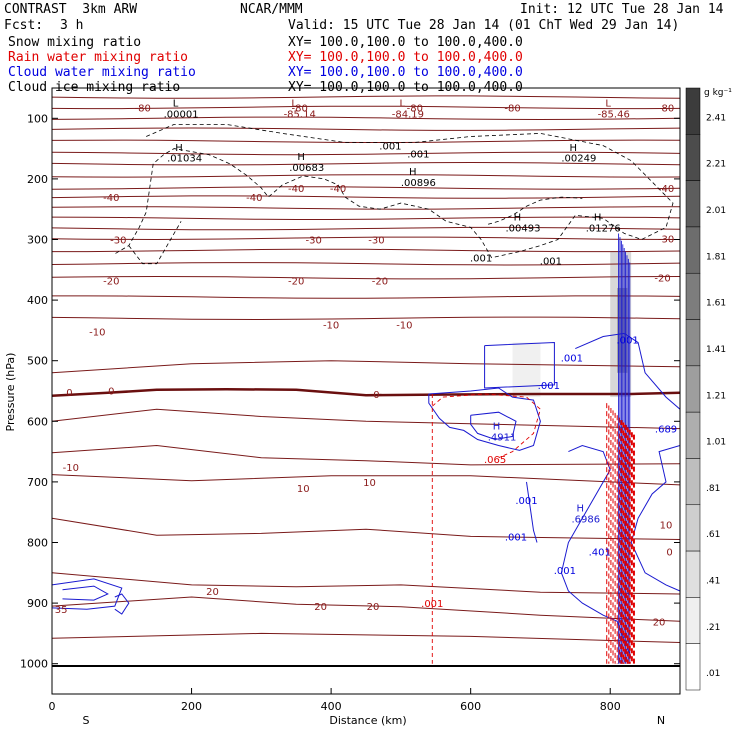 This screenshot has width=740, height=740. I want to click on x-end-label-north: N, so click(661, 720).